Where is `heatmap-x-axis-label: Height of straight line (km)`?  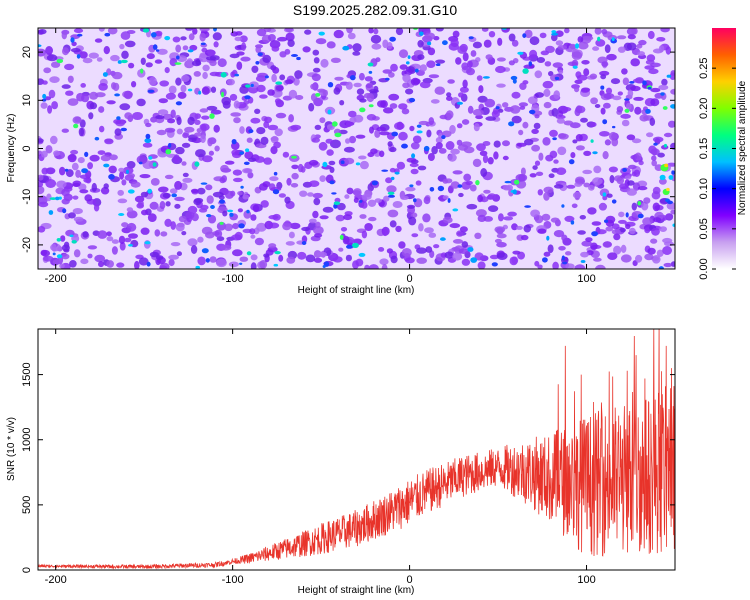
heatmap-x-axis-label: Height of straight line (km) is located at coordinates (356, 290).